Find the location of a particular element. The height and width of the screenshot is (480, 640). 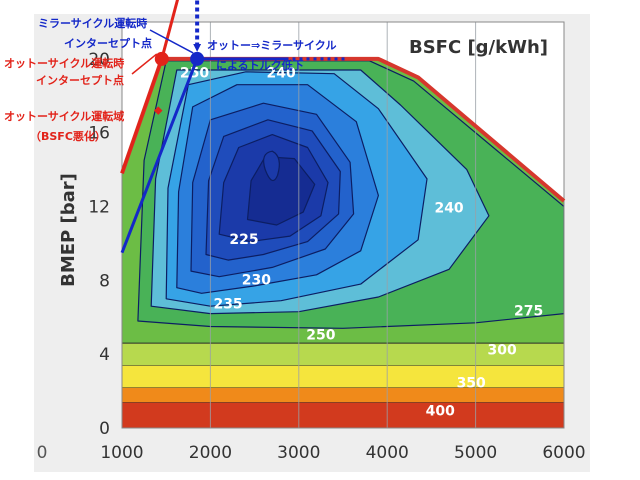

y-tick-label-0: 0 is located at coordinates (104, 429).